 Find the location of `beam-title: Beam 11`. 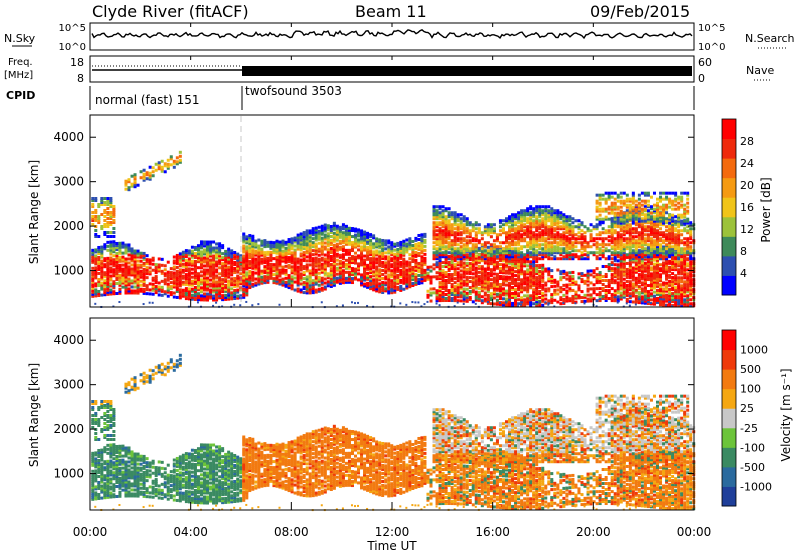

beam-title: Beam 11 is located at coordinates (391, 11).